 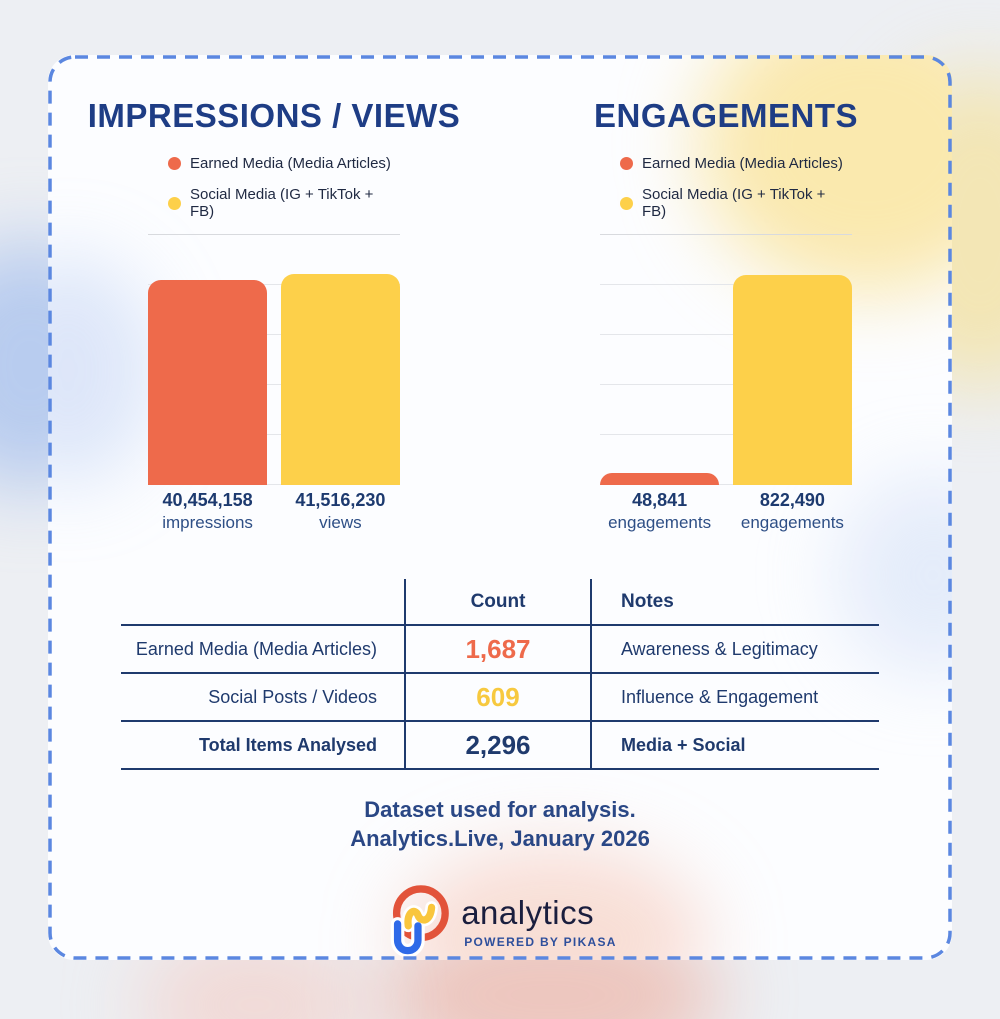 What do you see at coordinates (274, 511) in the screenshot?
I see `bar-labels: 40,454,158 impressions 41,516,230 views` at bounding box center [274, 511].